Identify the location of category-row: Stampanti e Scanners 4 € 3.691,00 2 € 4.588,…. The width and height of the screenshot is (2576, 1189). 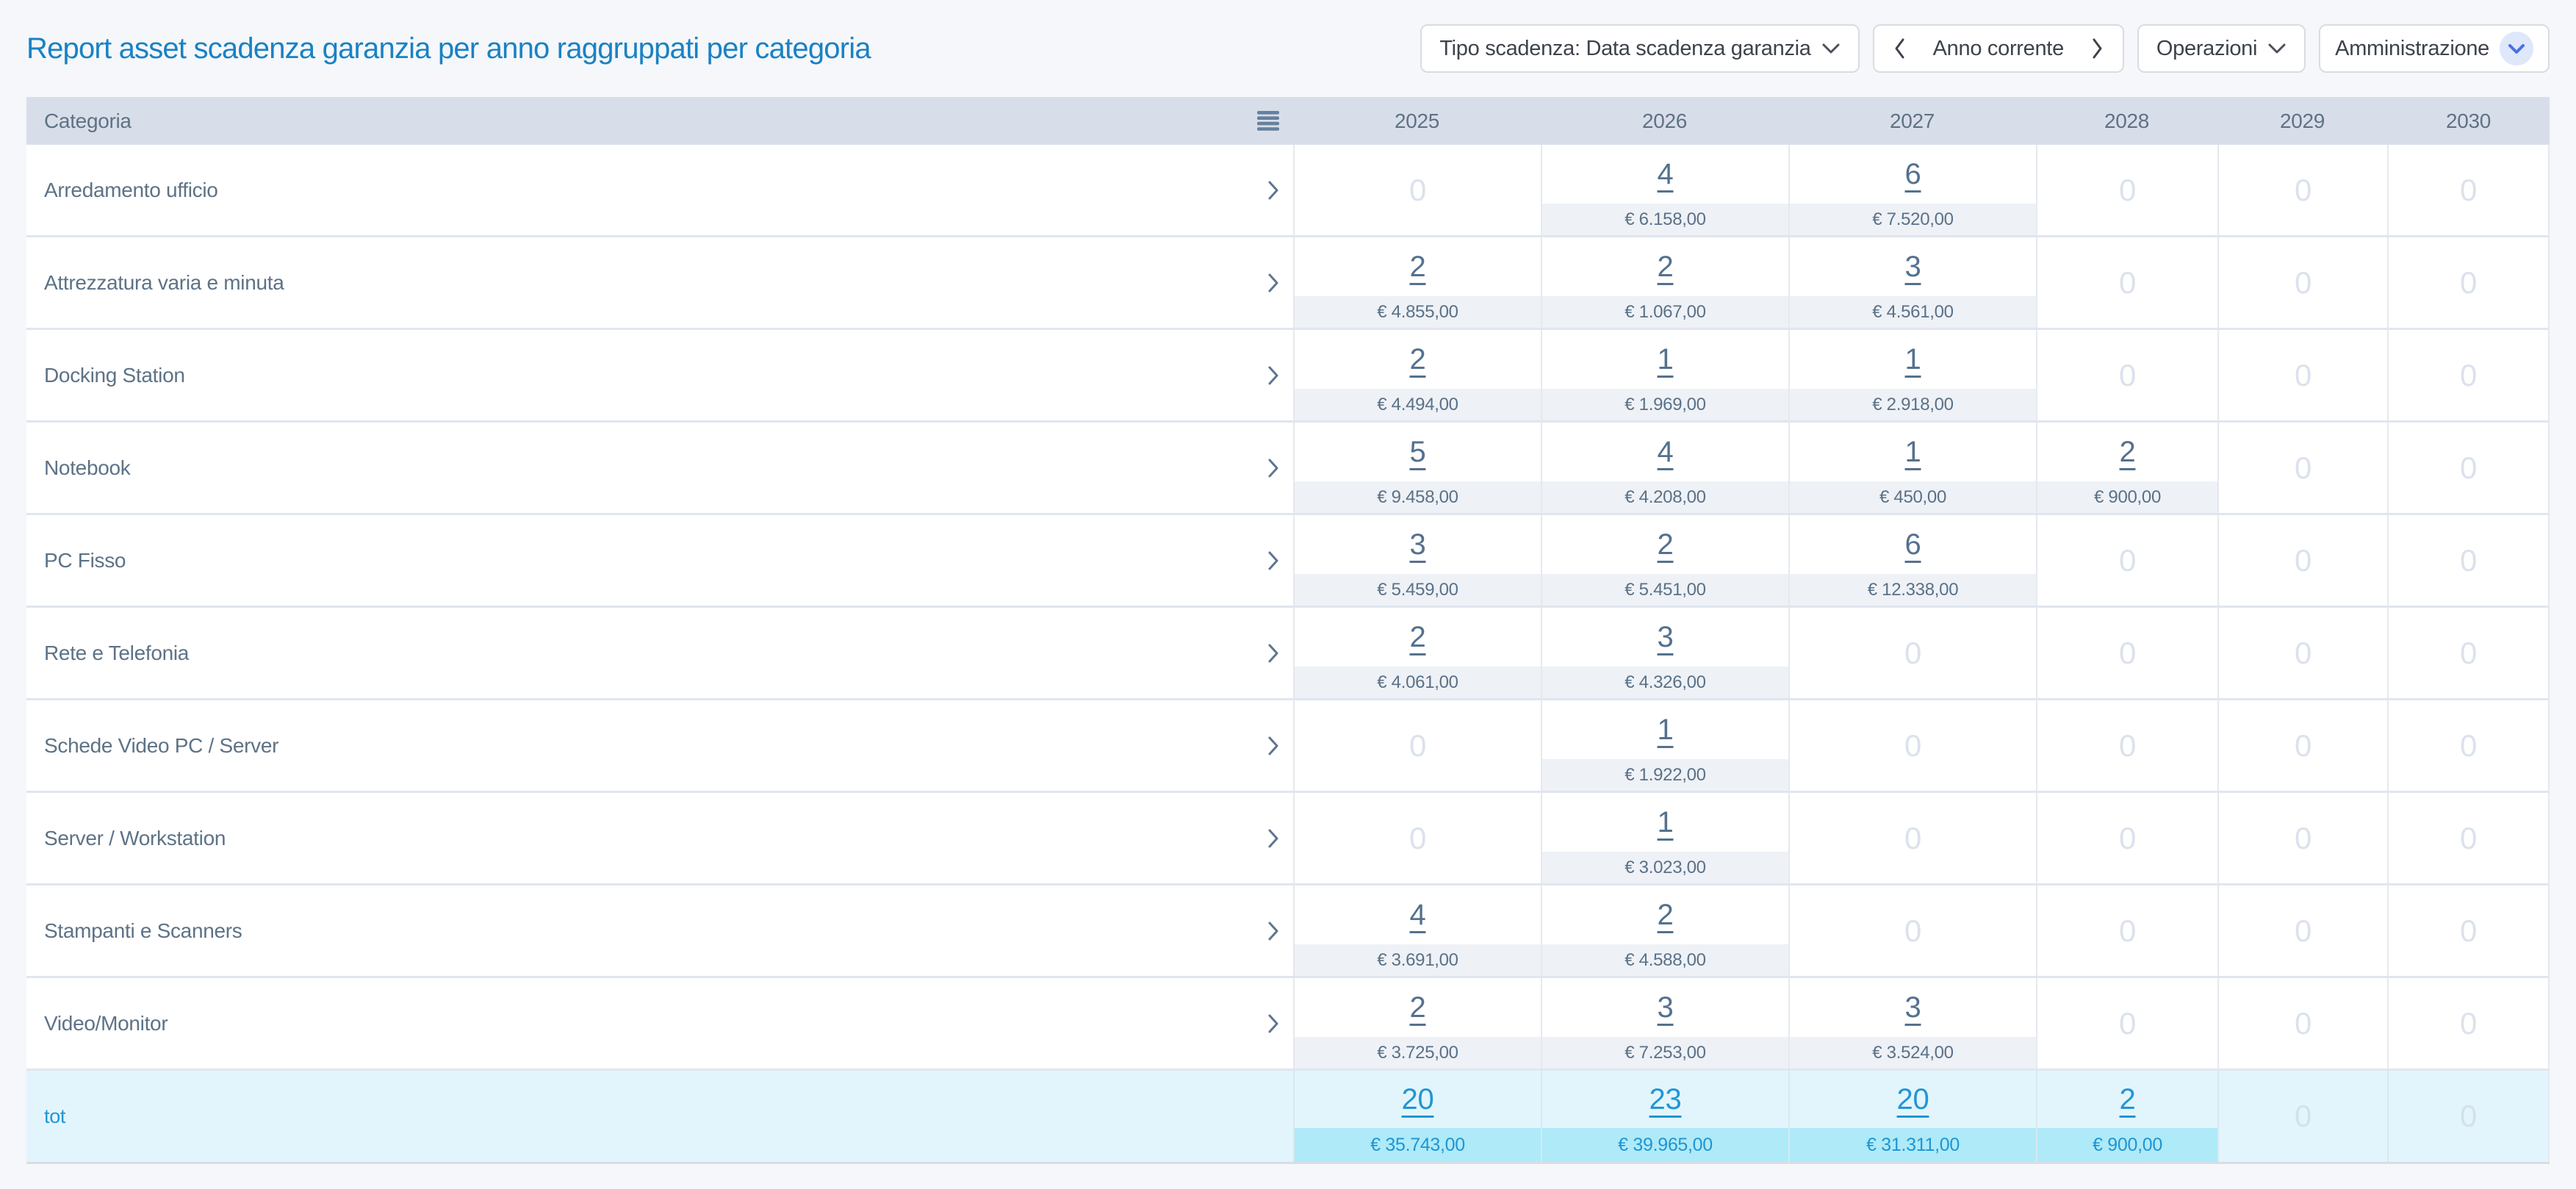
(1288, 932).